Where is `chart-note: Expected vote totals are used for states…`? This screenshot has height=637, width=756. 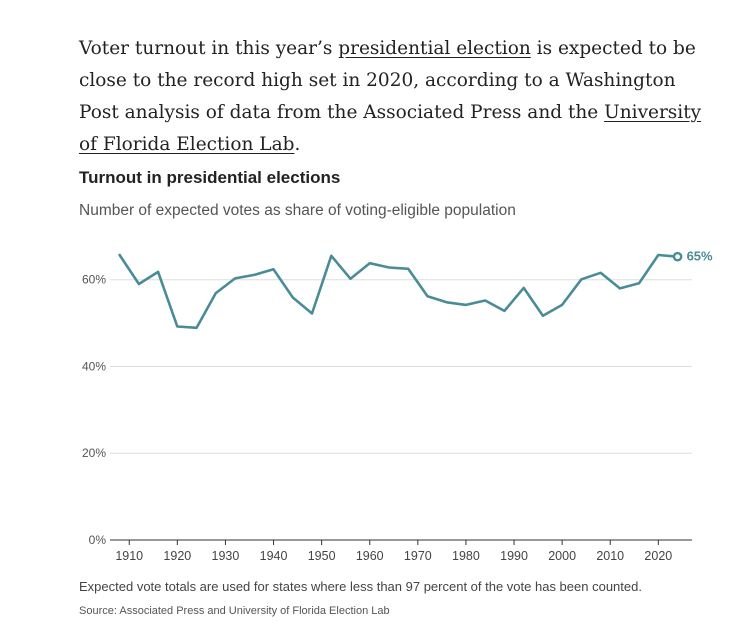 chart-note: Expected vote totals are used for states… is located at coordinates (360, 586).